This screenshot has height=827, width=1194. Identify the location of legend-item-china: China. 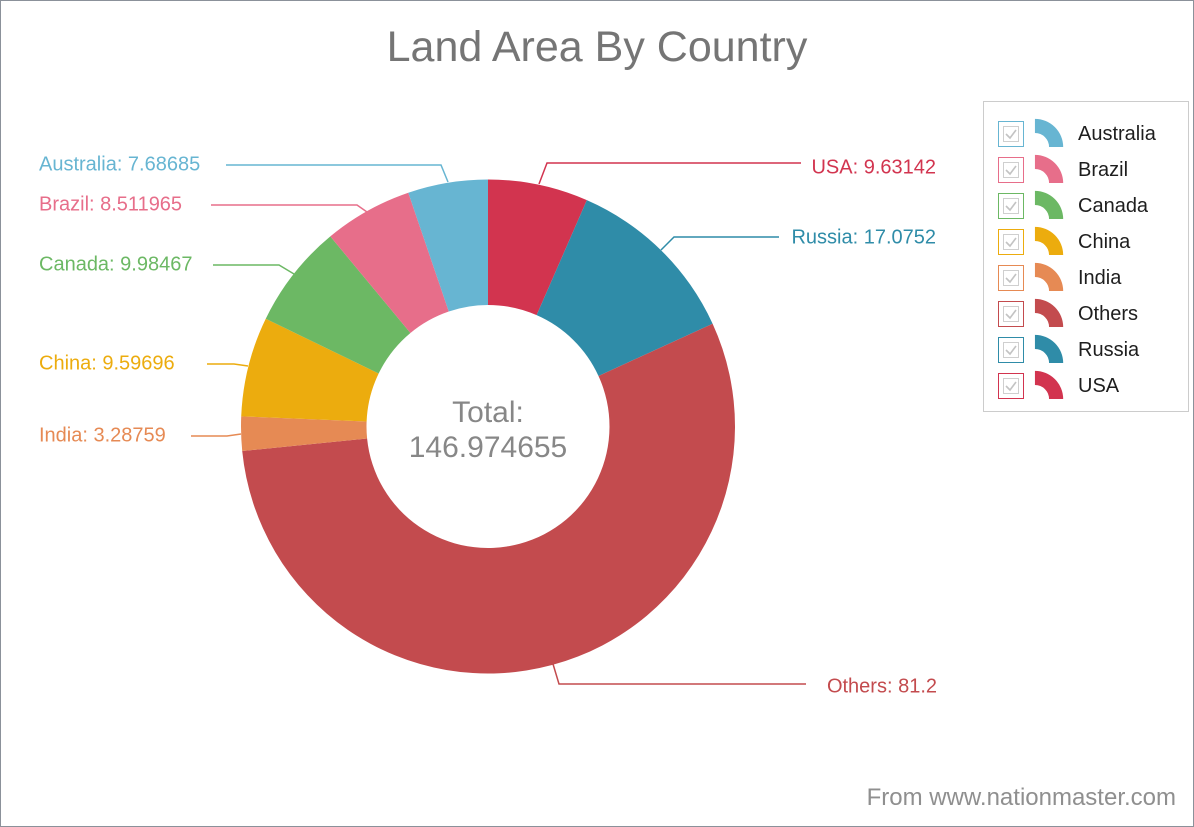
(1093, 242).